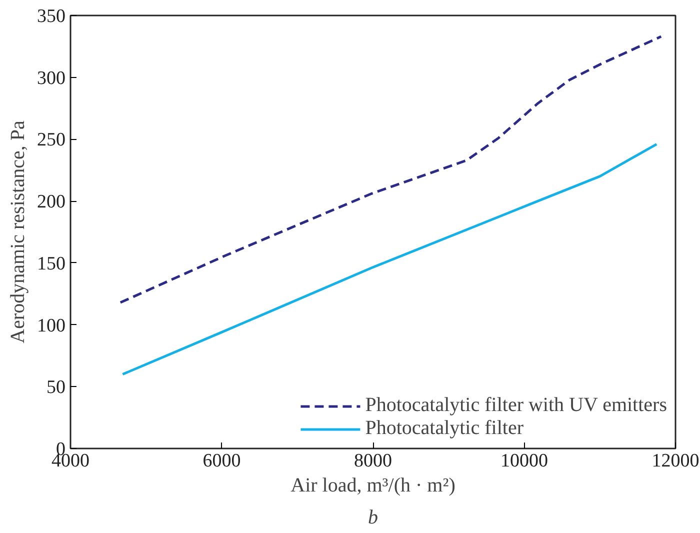 Image resolution: width=700 pixels, height=533 pixels. I want to click on x-tick-label: 10000, so click(524, 461).